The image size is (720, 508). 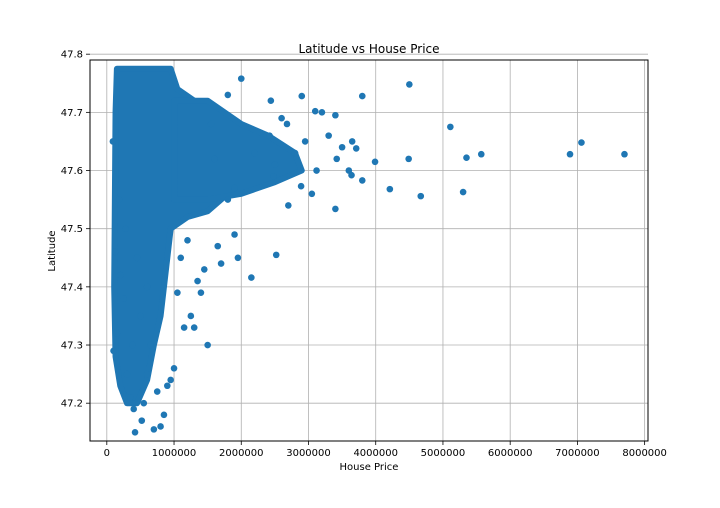 What do you see at coordinates (72, 55) in the screenshot?
I see `y-tick-label: 47.8` at bounding box center [72, 55].